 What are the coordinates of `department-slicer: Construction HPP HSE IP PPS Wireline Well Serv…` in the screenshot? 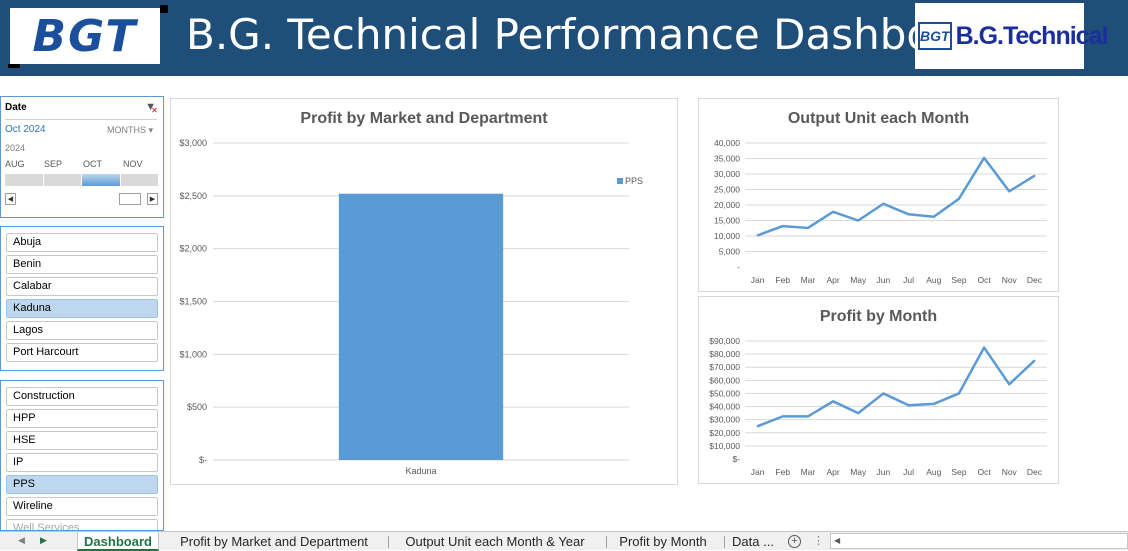 It's located at (82, 455).